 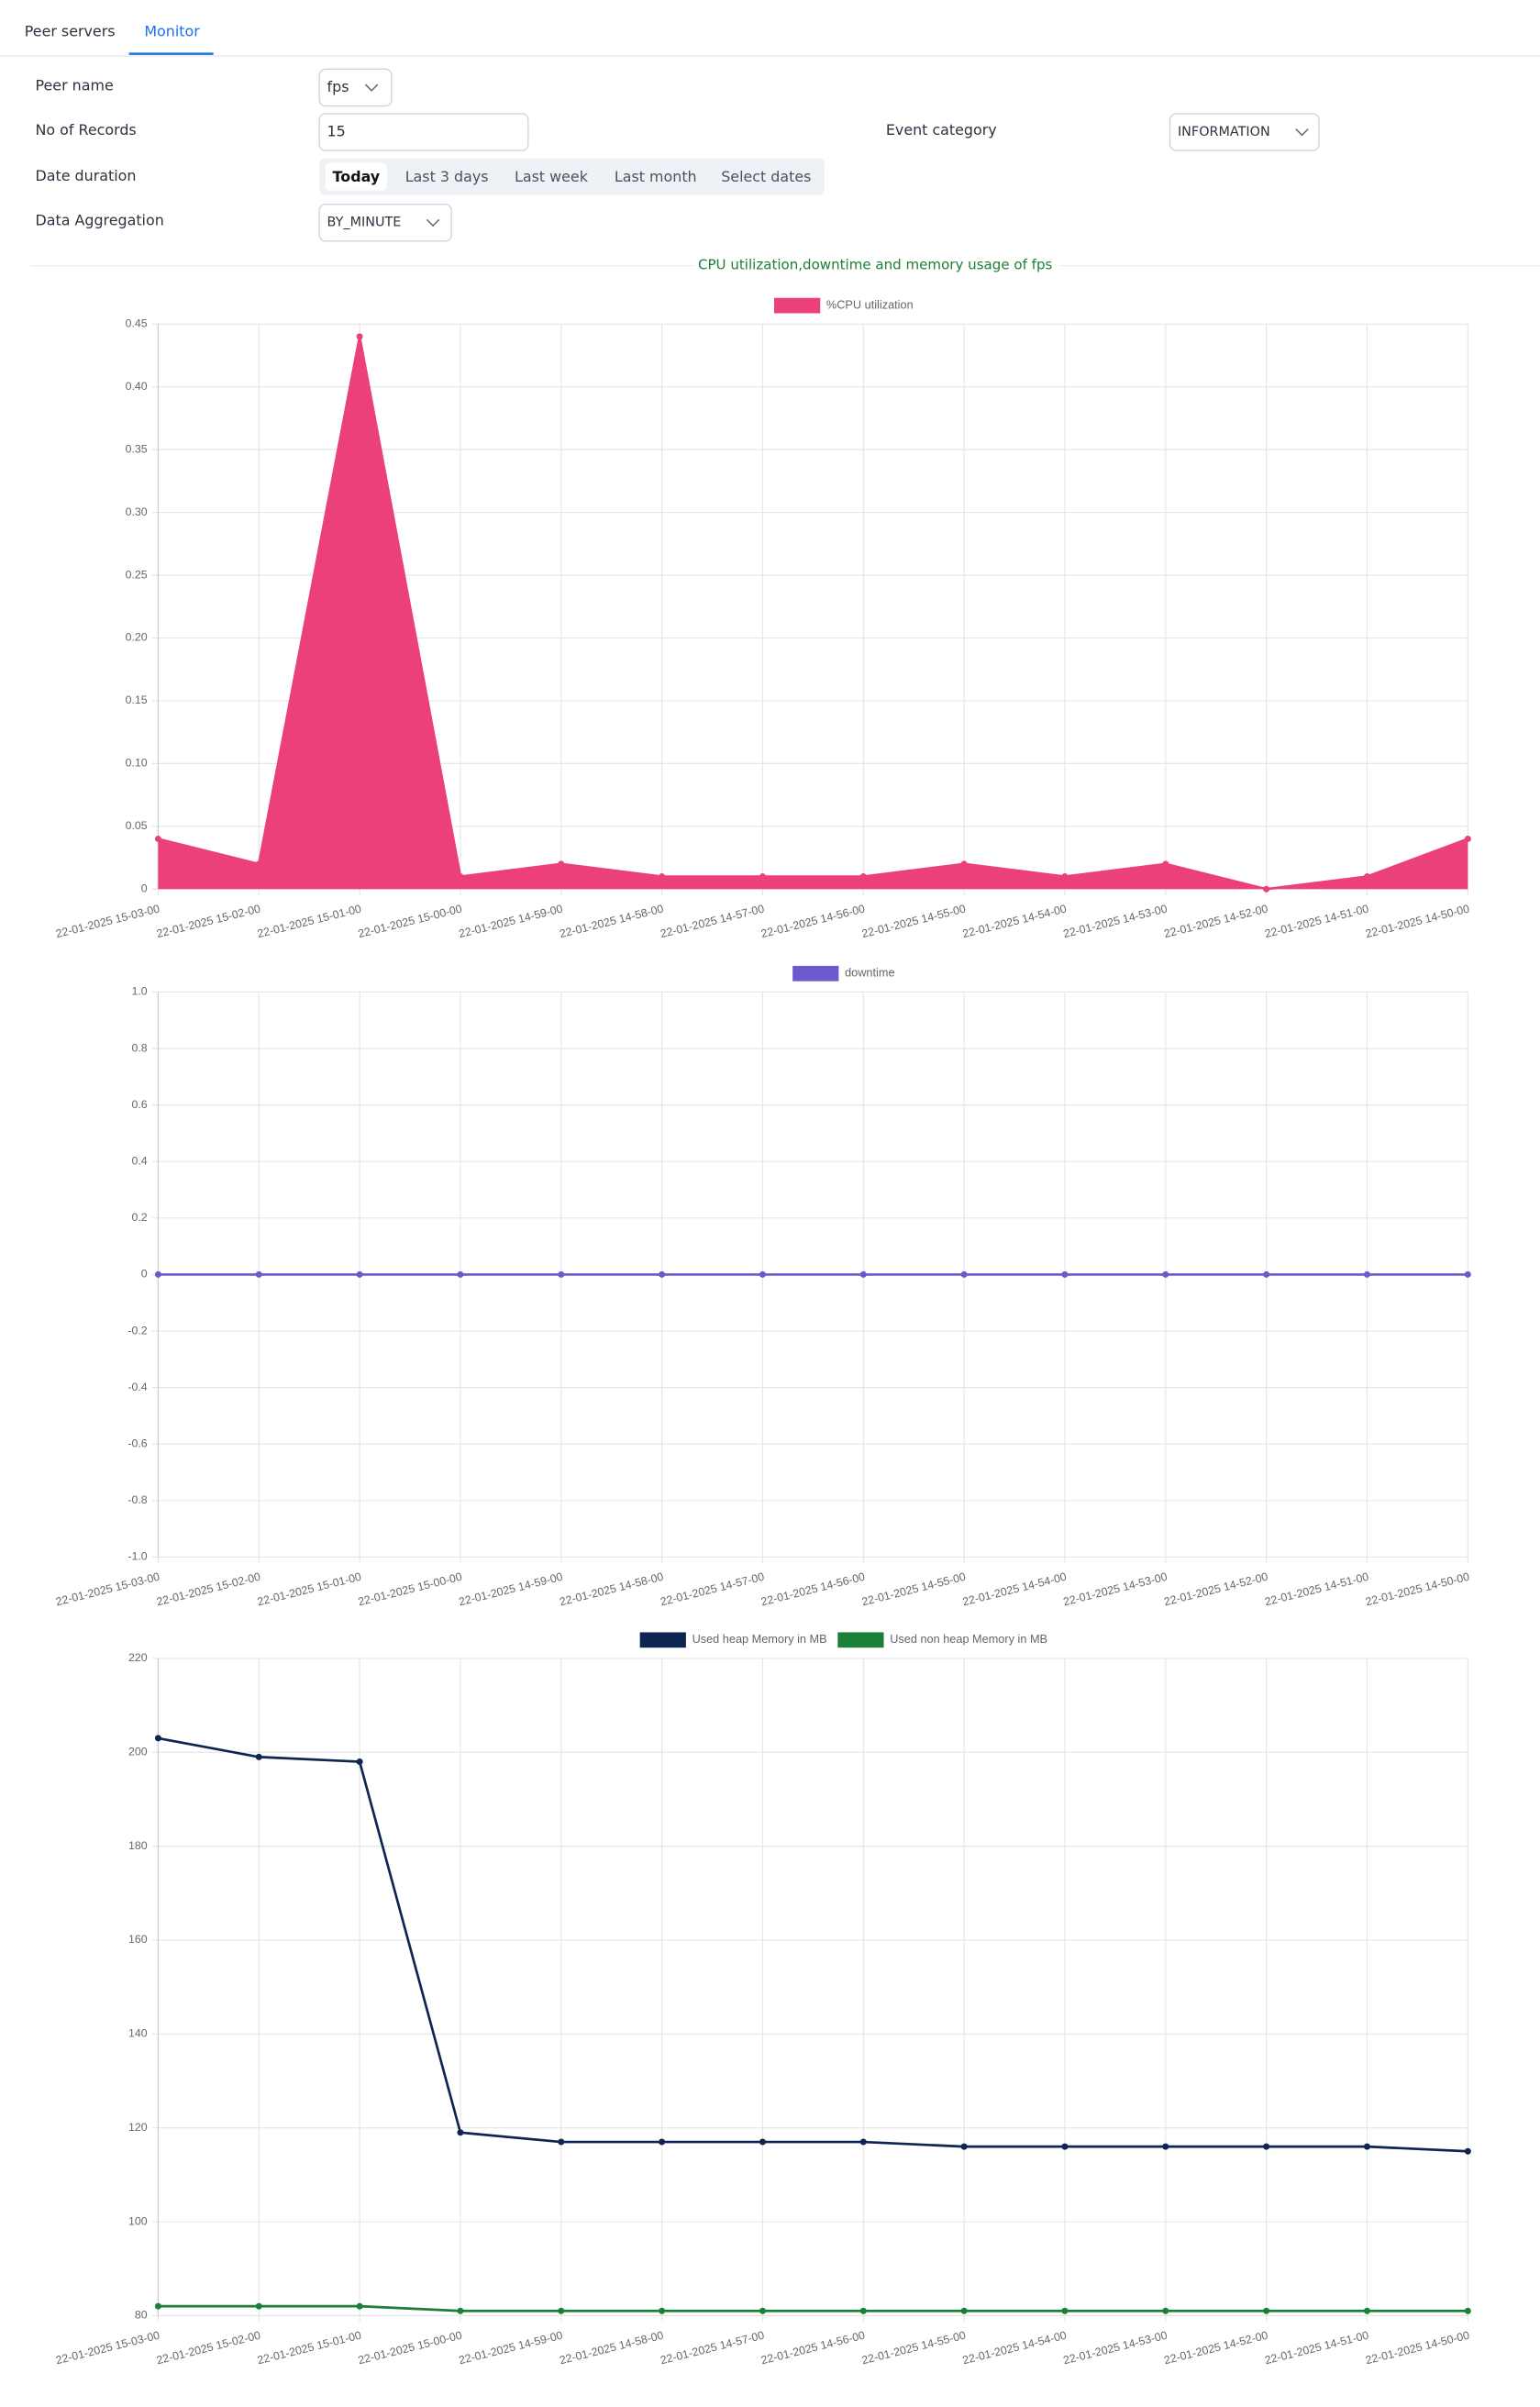 I want to click on y-tick-label: 0.2, so click(x=139, y=1217).